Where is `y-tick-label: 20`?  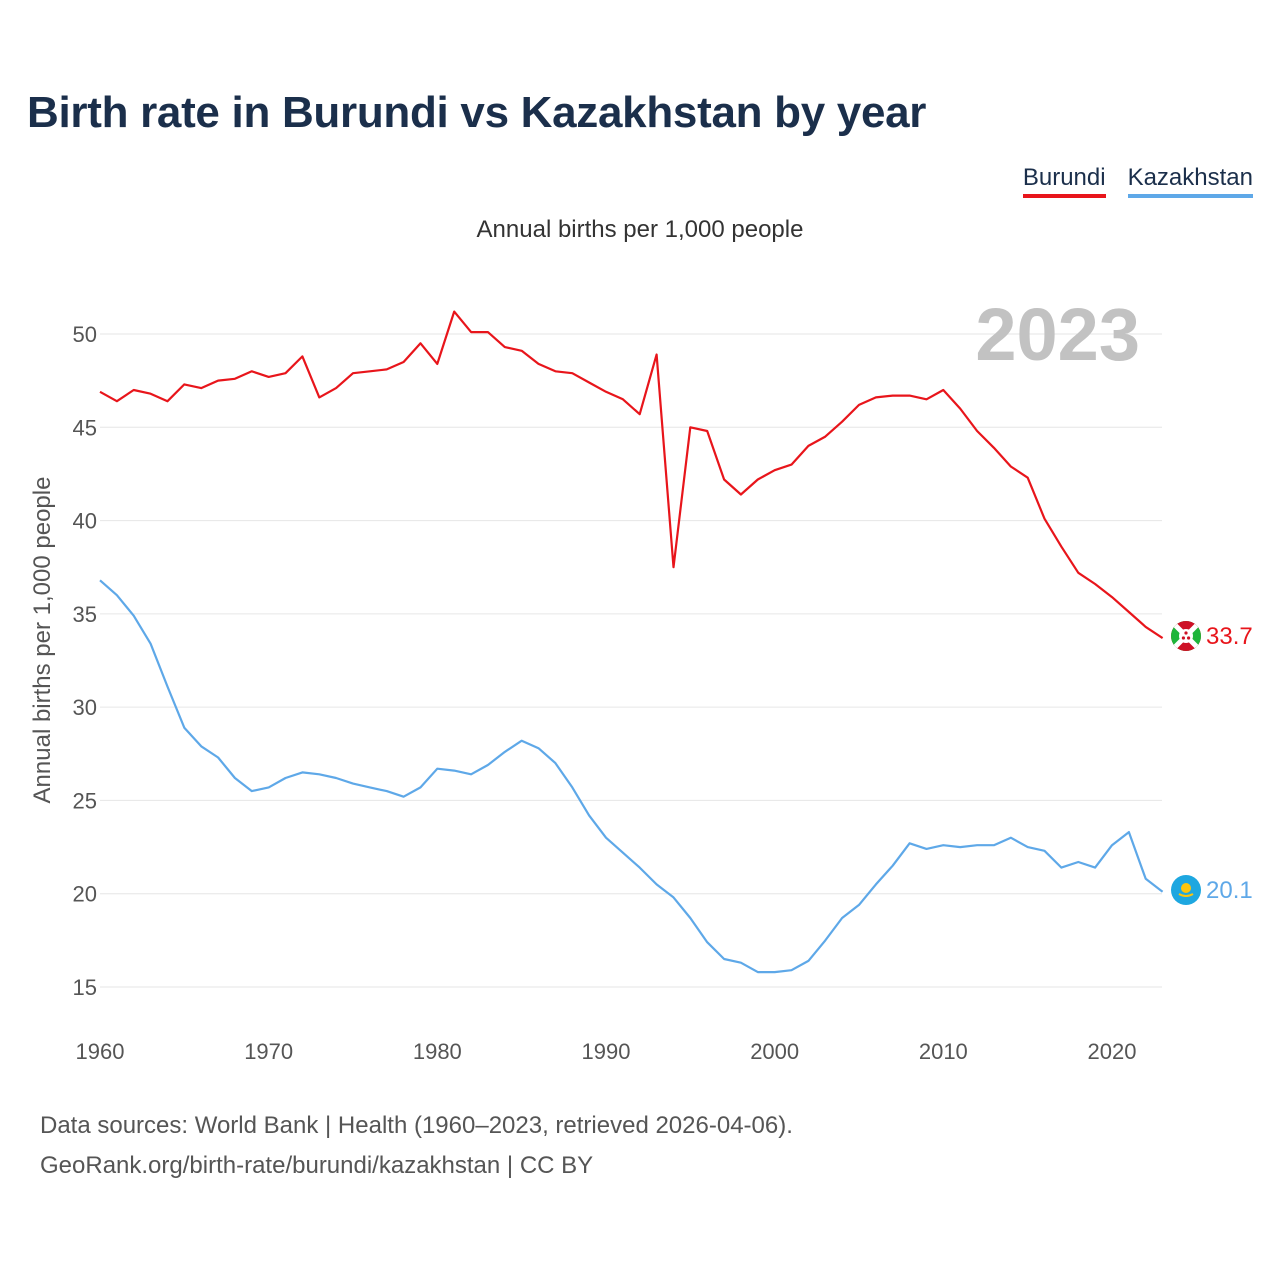 y-tick-label: 20 is located at coordinates (85, 894).